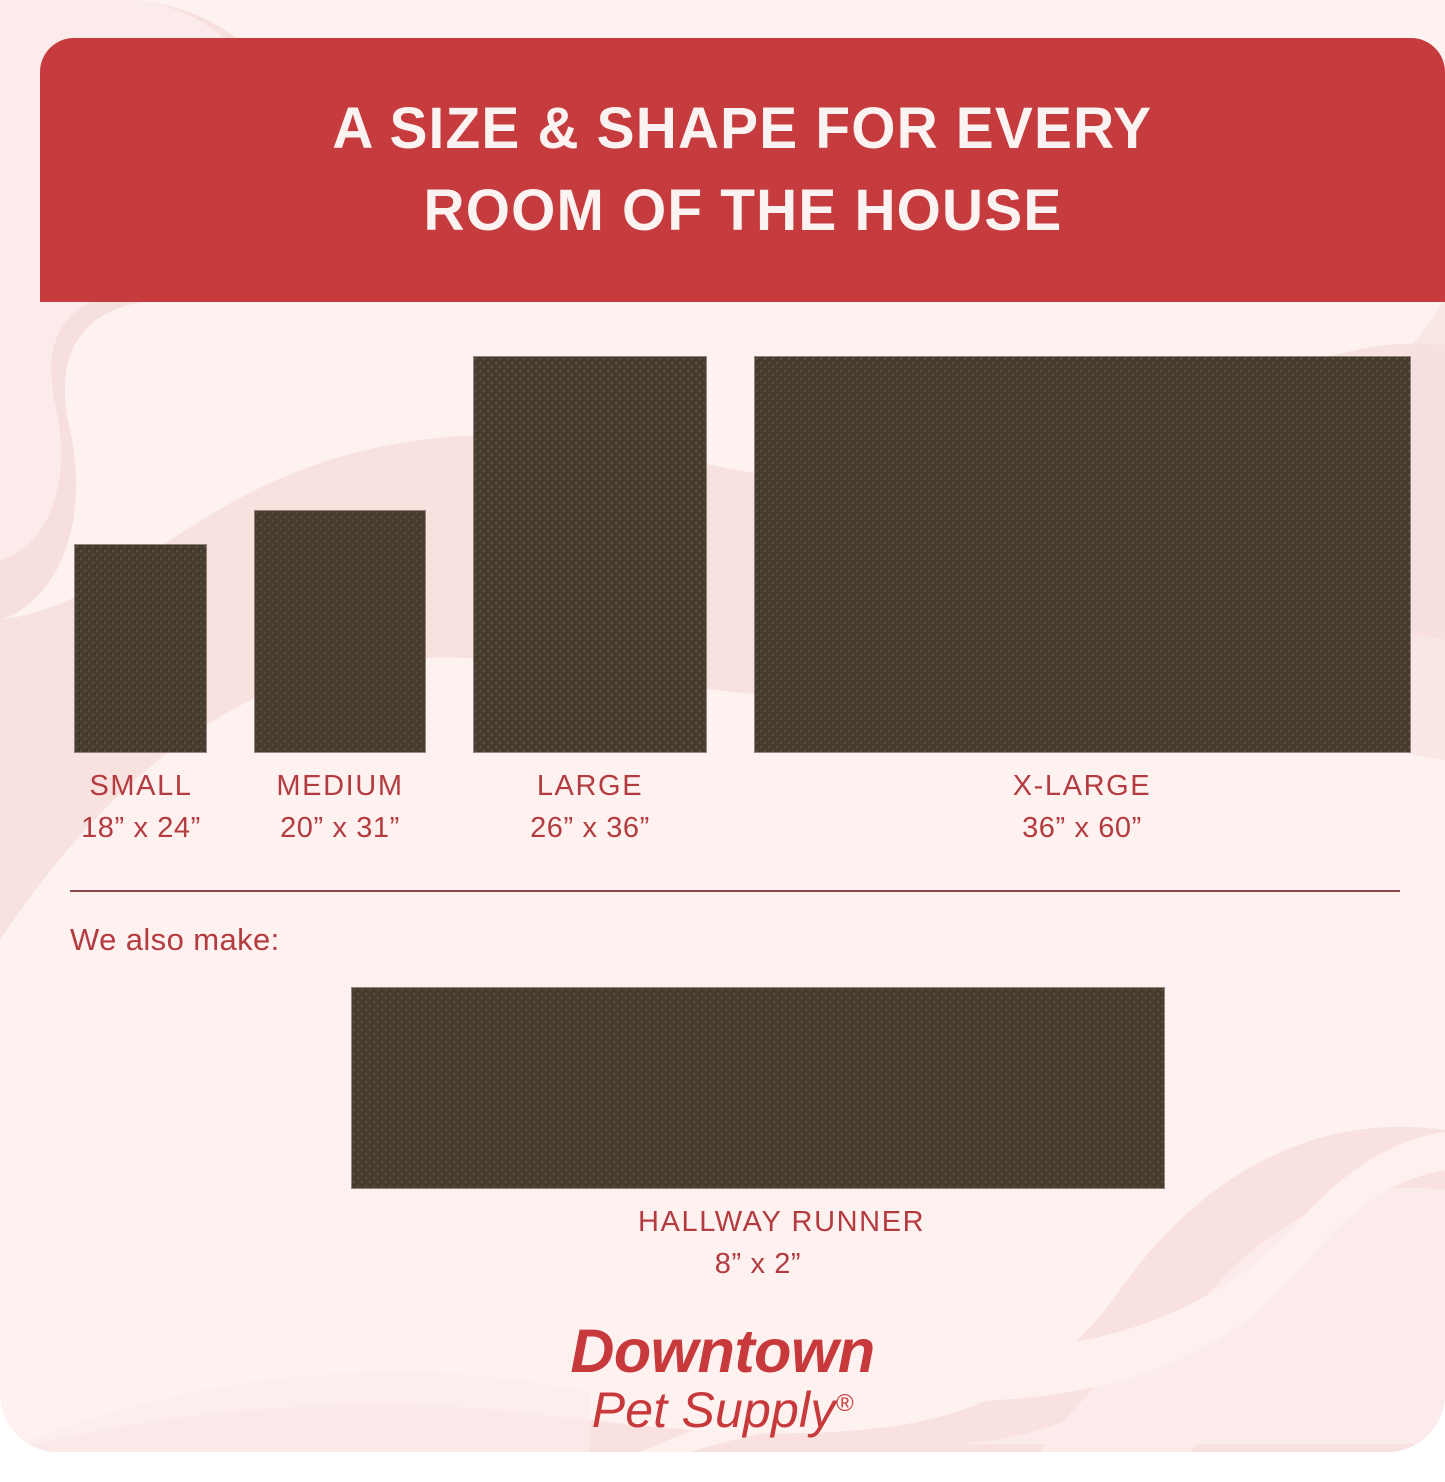 Image resolution: width=1445 pixels, height=1482 pixels. I want to click on size-label-x-large: X-LARGE 36” x 60”, so click(1082, 807).